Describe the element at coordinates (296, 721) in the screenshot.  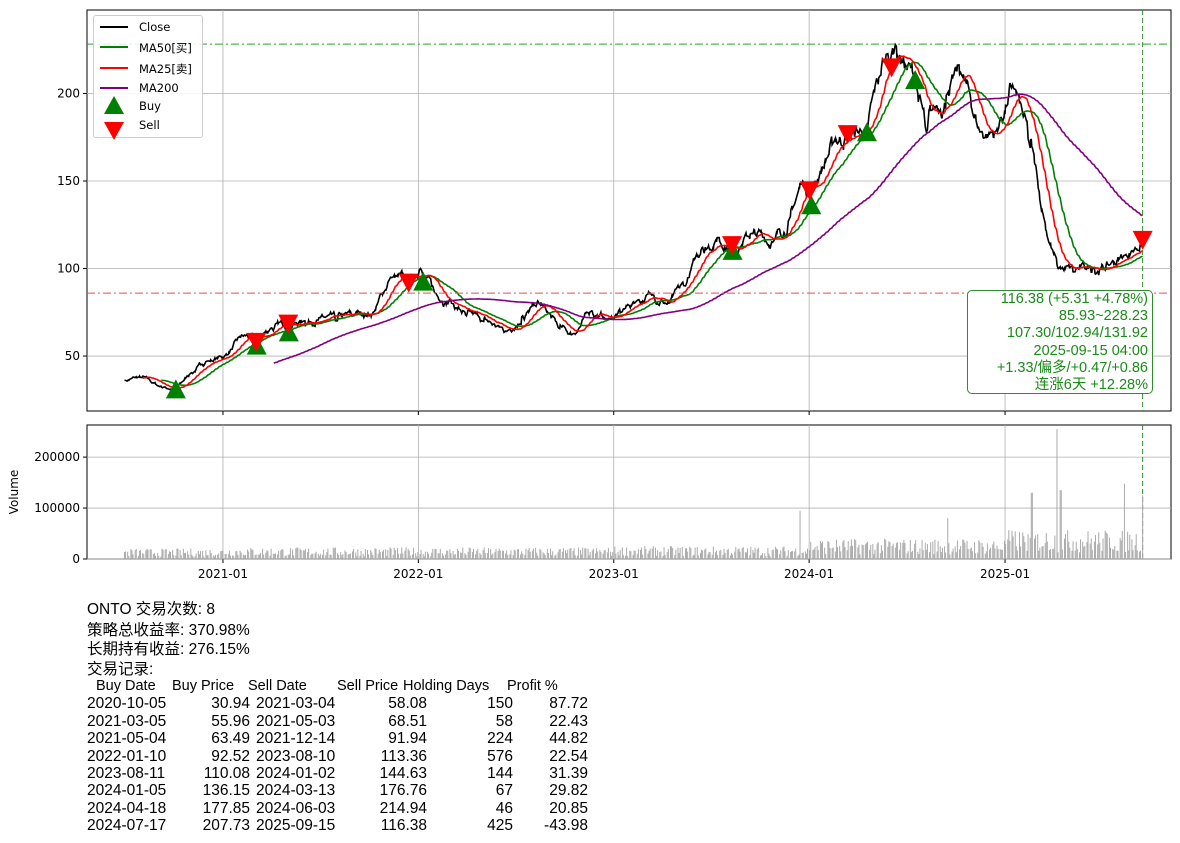
I see `table-cell: 2021-05-03` at that location.